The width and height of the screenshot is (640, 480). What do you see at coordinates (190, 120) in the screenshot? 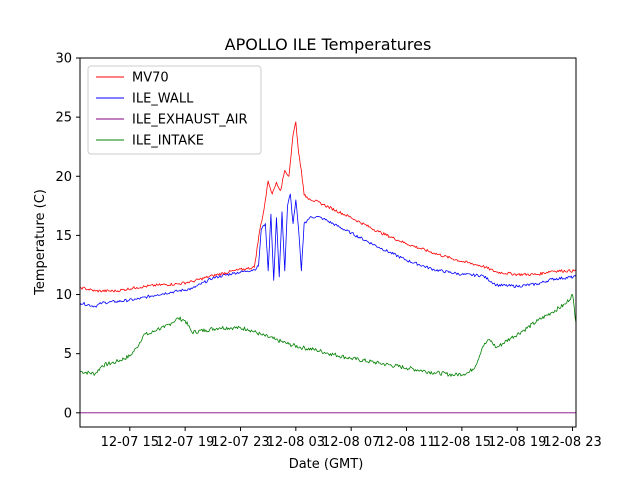
I see `legend-label: ILE_EXHAUST_AIR` at bounding box center [190, 120].